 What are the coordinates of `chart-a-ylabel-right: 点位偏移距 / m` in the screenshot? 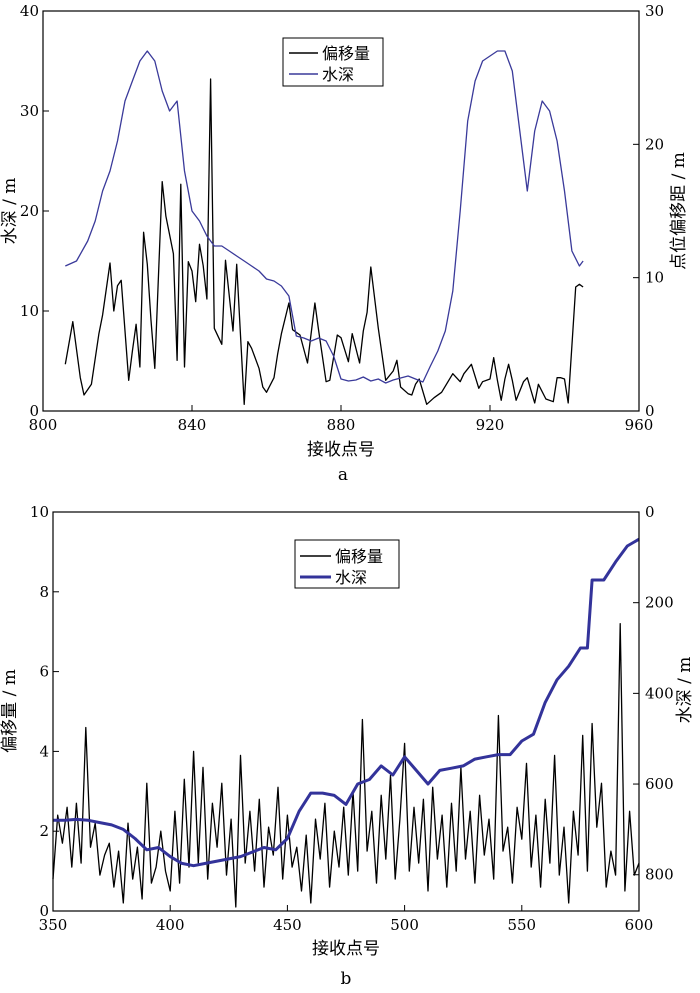 It's located at (679, 211).